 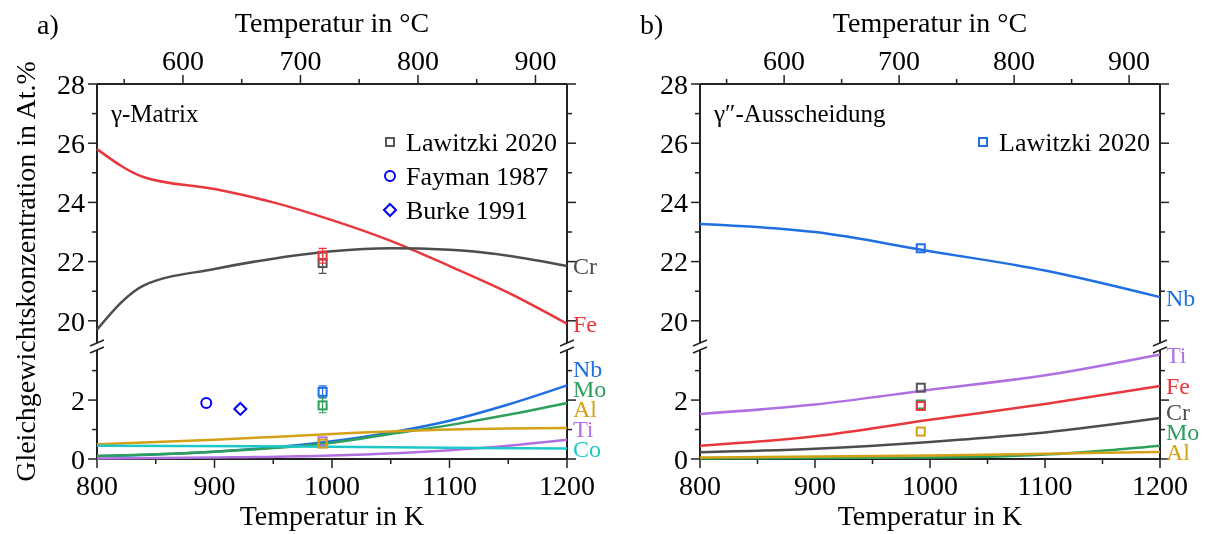 I want to click on text: a), so click(x=48, y=24).